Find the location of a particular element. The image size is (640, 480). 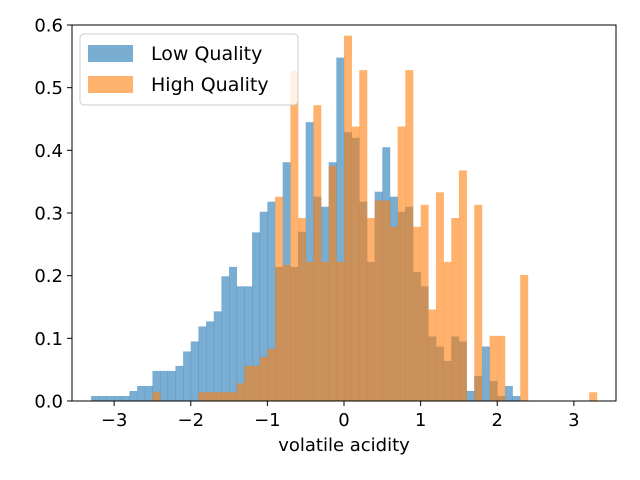

y-axis: 0.0 0.1 0.2 0.3 0.4 0.5 0.6 is located at coordinates (53, 214).